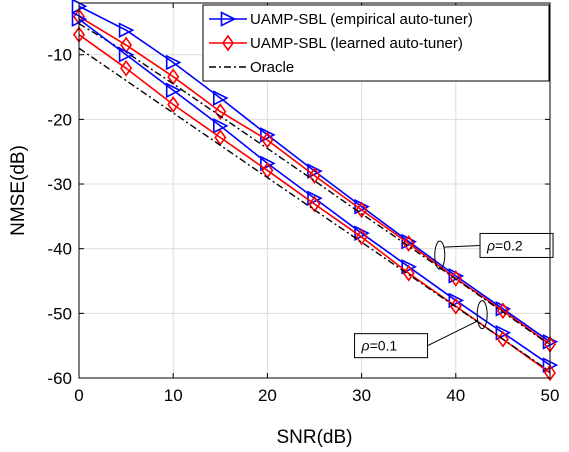  What do you see at coordinates (18, 190) in the screenshot?
I see `y-axis-label: NMSE(dB)` at bounding box center [18, 190].